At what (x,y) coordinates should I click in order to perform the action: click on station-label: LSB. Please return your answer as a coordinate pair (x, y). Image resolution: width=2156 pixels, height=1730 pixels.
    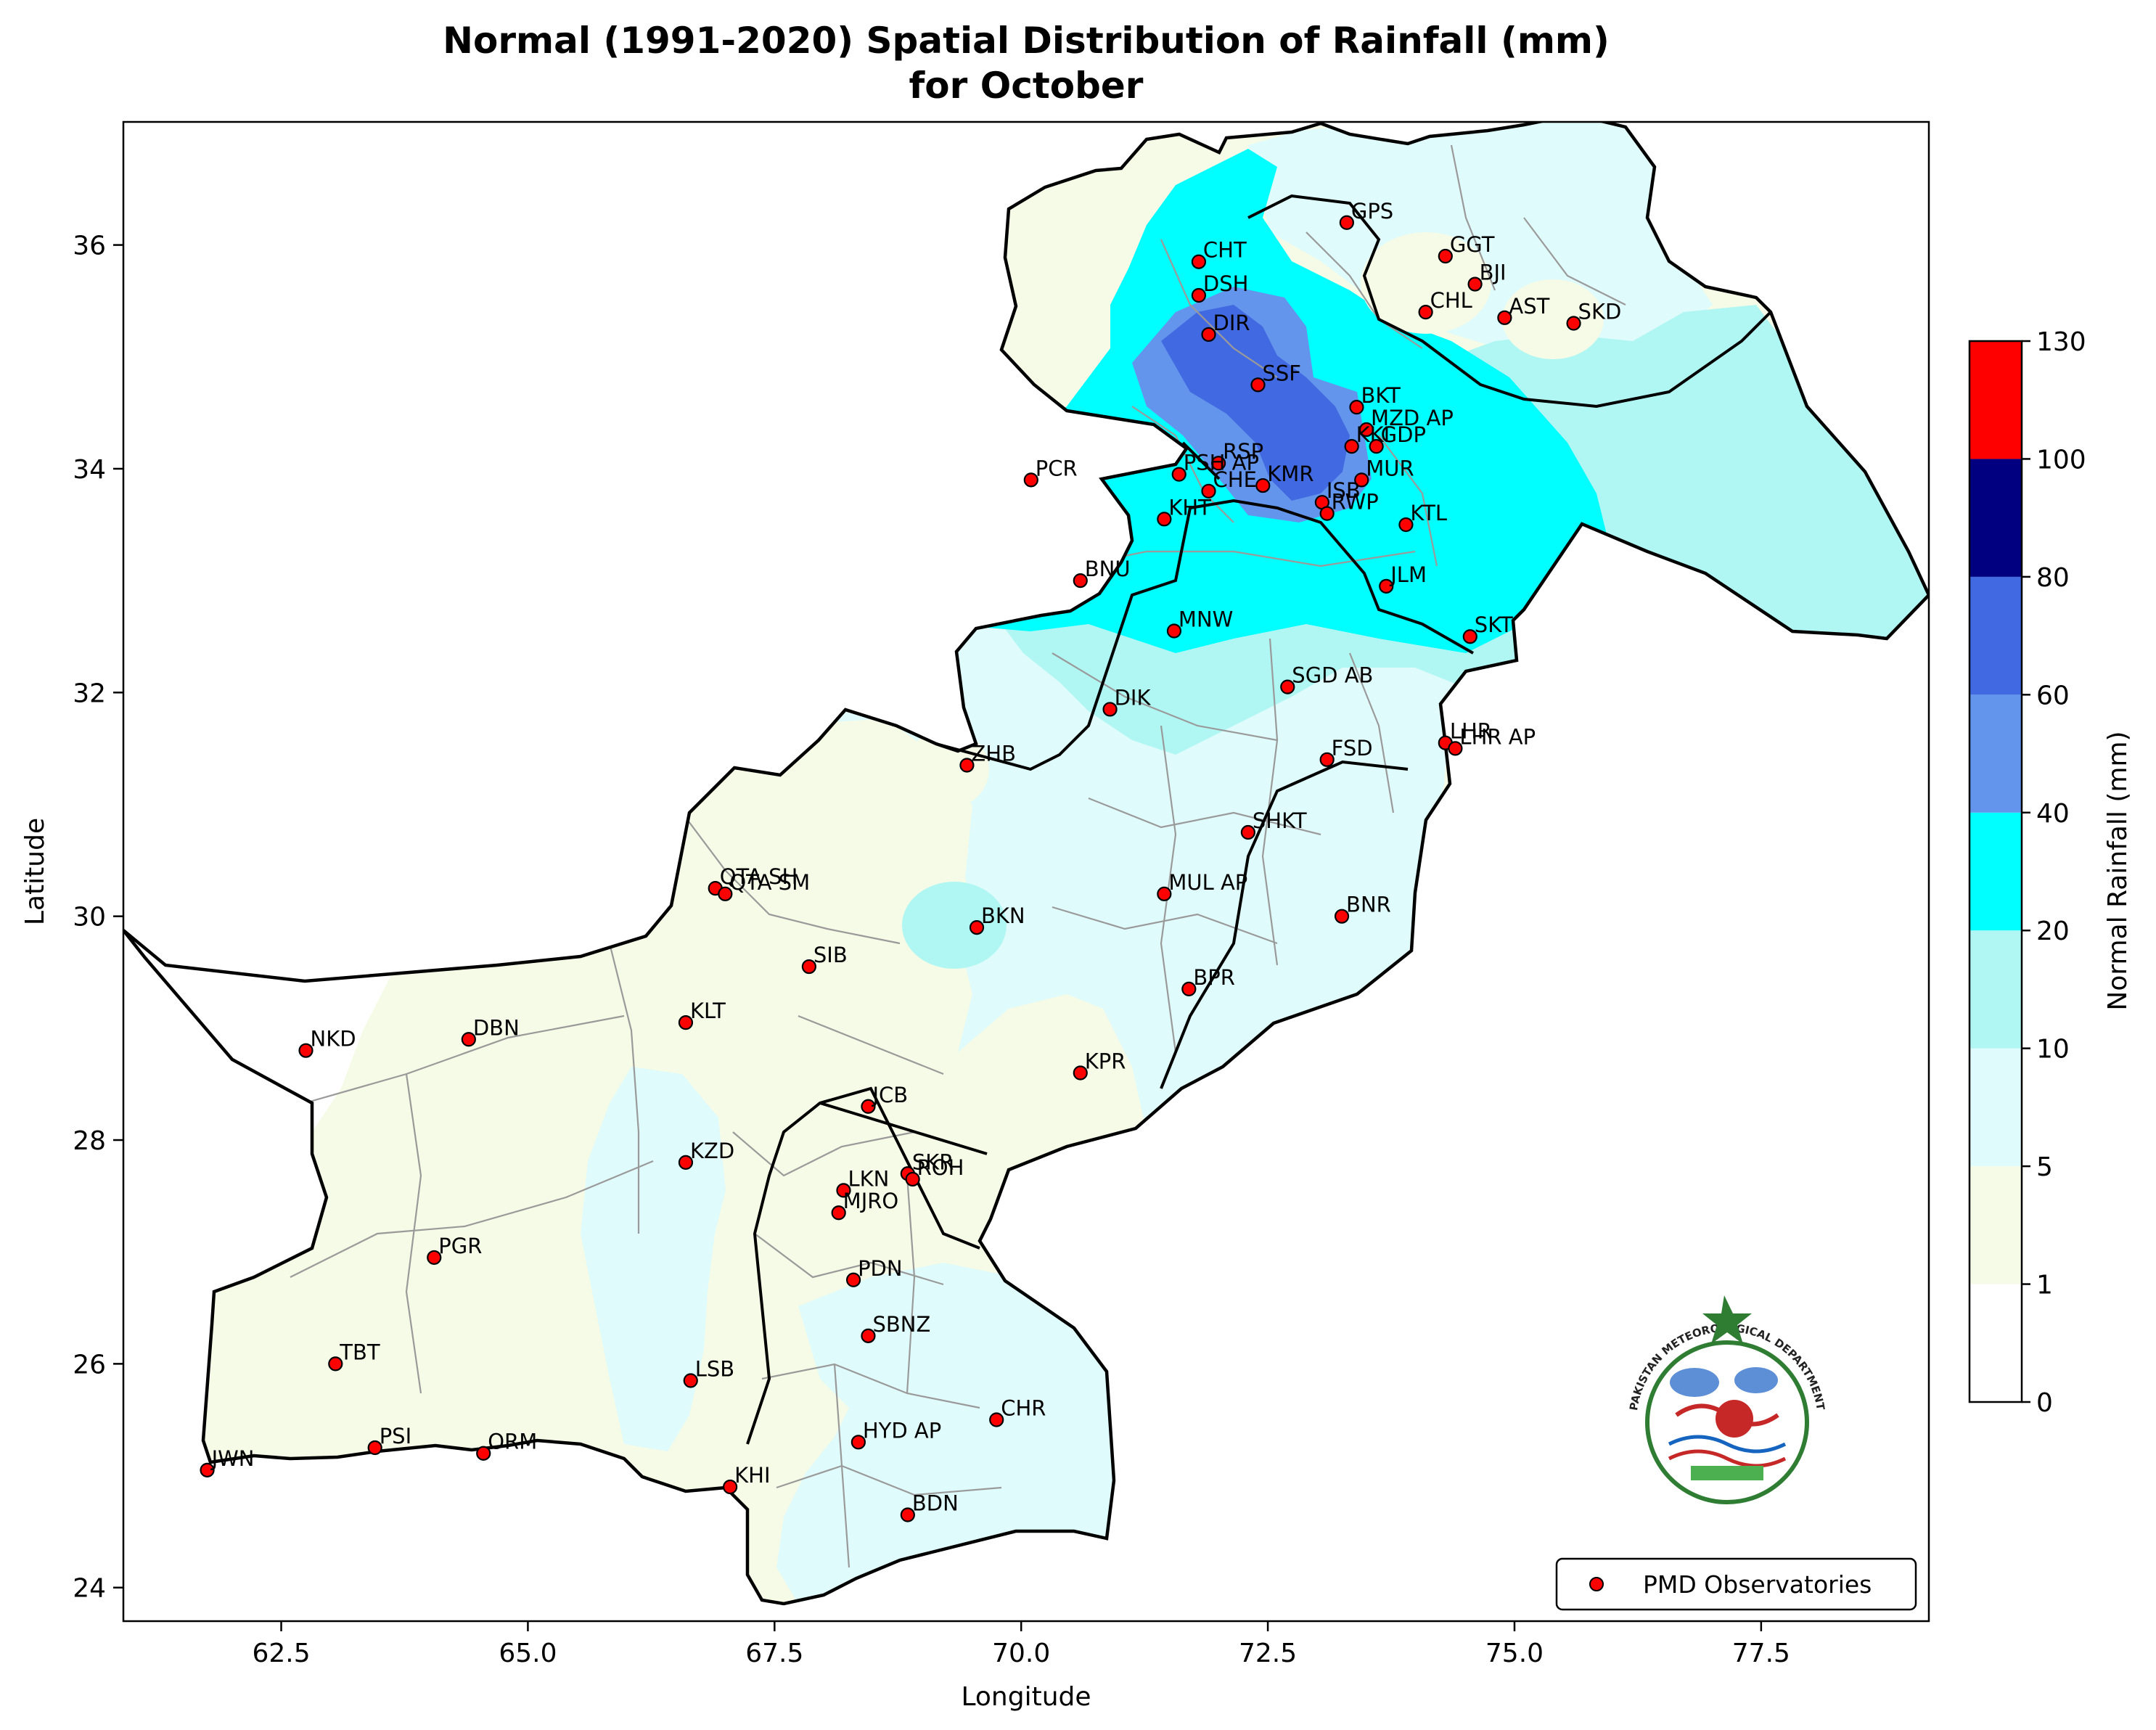
    Looking at the image, I should click on (714, 1369).